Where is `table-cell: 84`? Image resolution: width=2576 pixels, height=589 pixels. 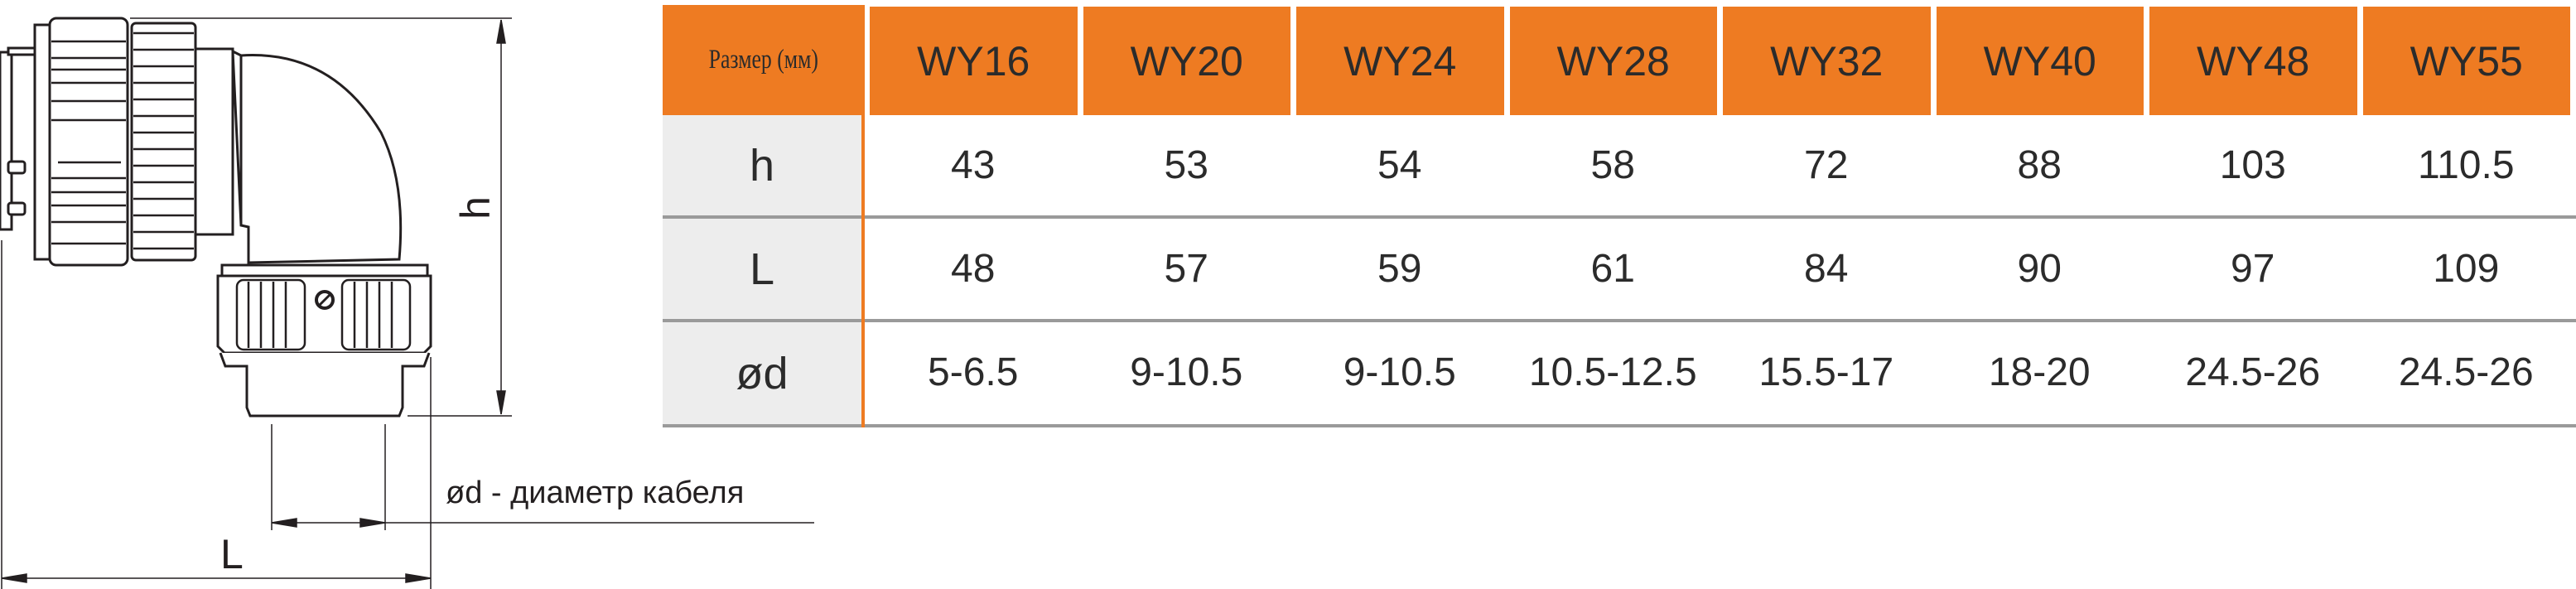 table-cell: 84 is located at coordinates (1826, 269).